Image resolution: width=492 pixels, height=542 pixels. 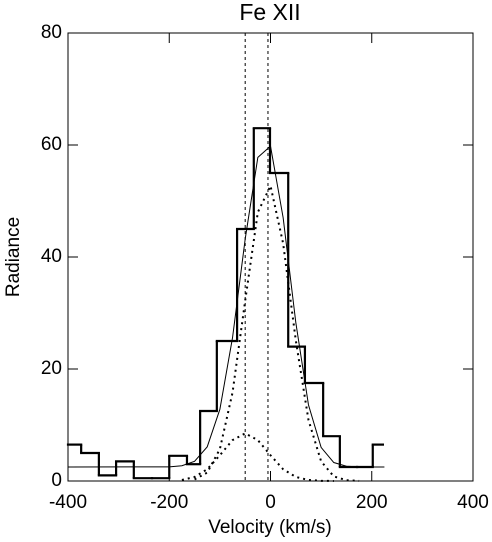 I want to click on chart-title: Fe XII, so click(x=269, y=12).